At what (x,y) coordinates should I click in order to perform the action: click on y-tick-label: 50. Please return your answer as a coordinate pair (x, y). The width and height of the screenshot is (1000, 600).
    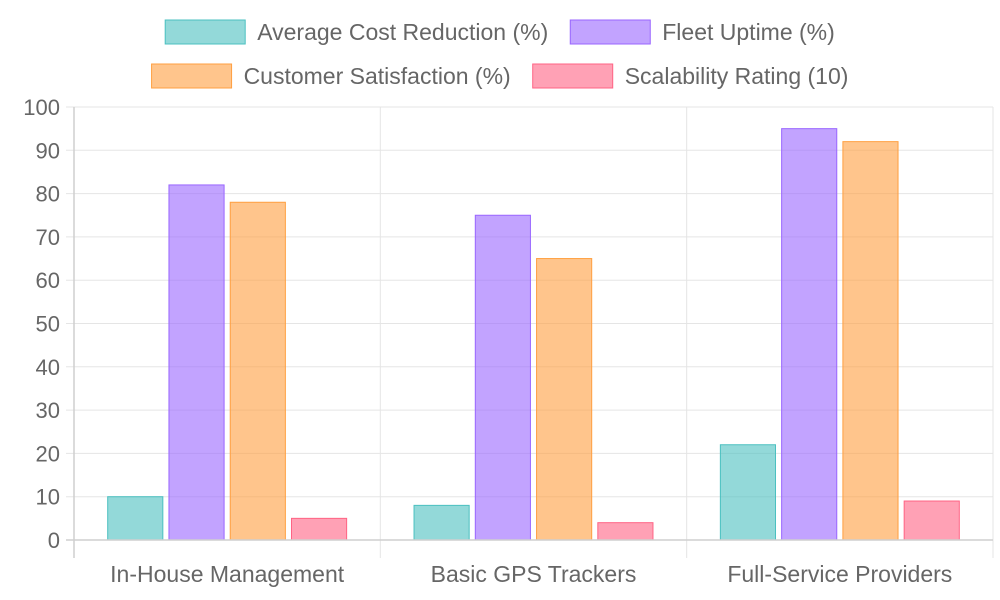
    Looking at the image, I should click on (48, 324).